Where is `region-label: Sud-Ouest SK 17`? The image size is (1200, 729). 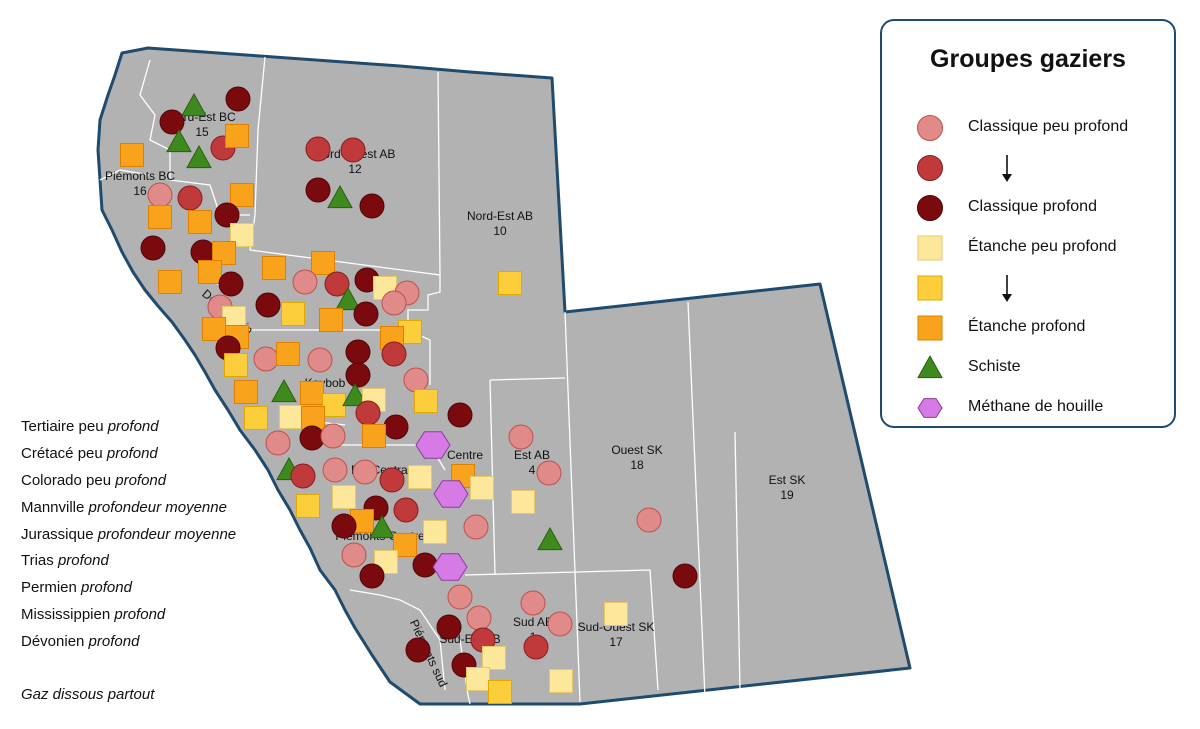
region-label: Sud-Ouest SK 17 is located at coordinates (616, 634).